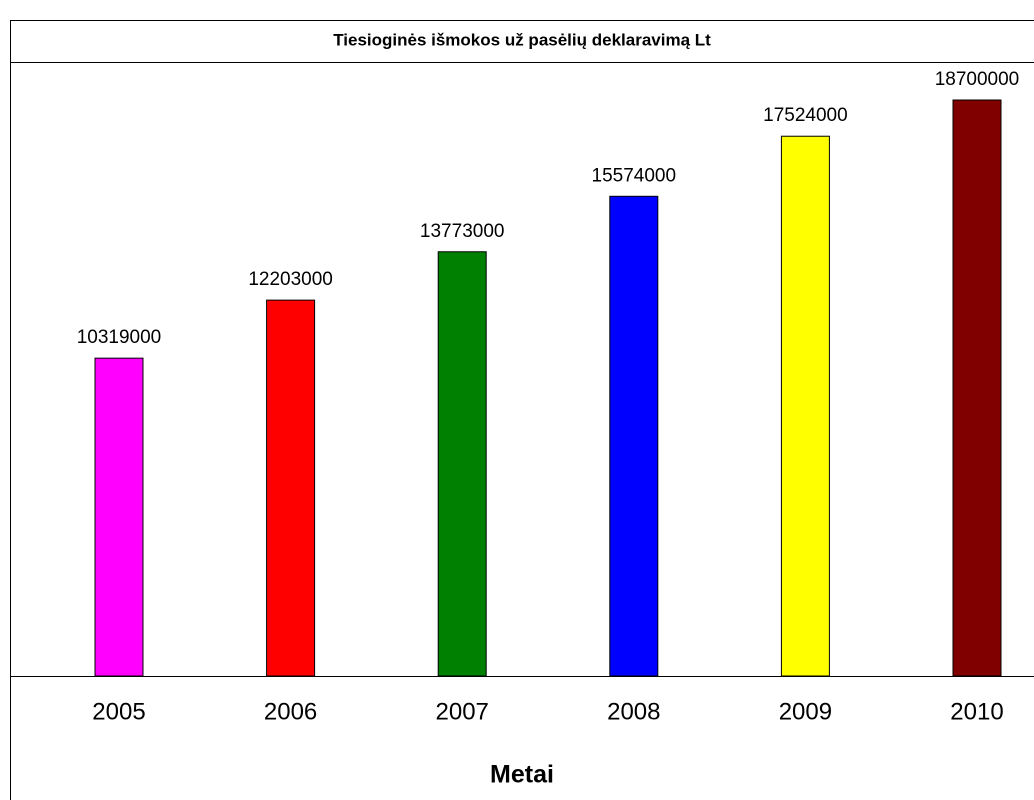 This screenshot has width=1034, height=800. What do you see at coordinates (290, 711) in the screenshot?
I see `x-tick-label: 2006` at bounding box center [290, 711].